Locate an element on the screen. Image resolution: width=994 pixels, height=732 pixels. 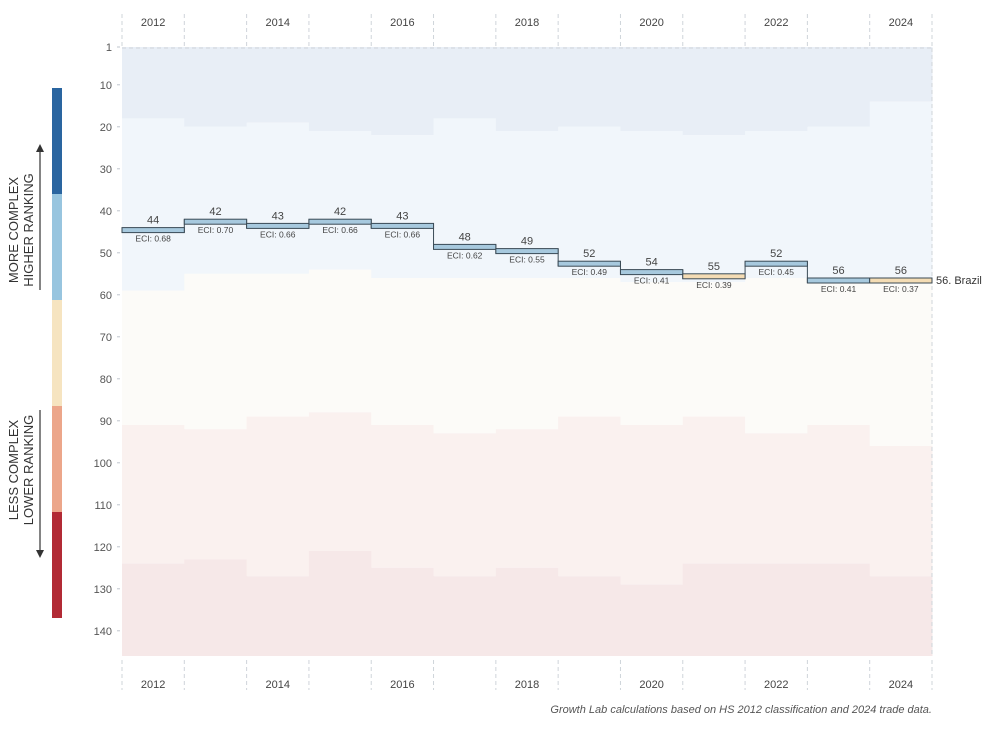
band-1-year-2022 is located at coordinates (776, 204).